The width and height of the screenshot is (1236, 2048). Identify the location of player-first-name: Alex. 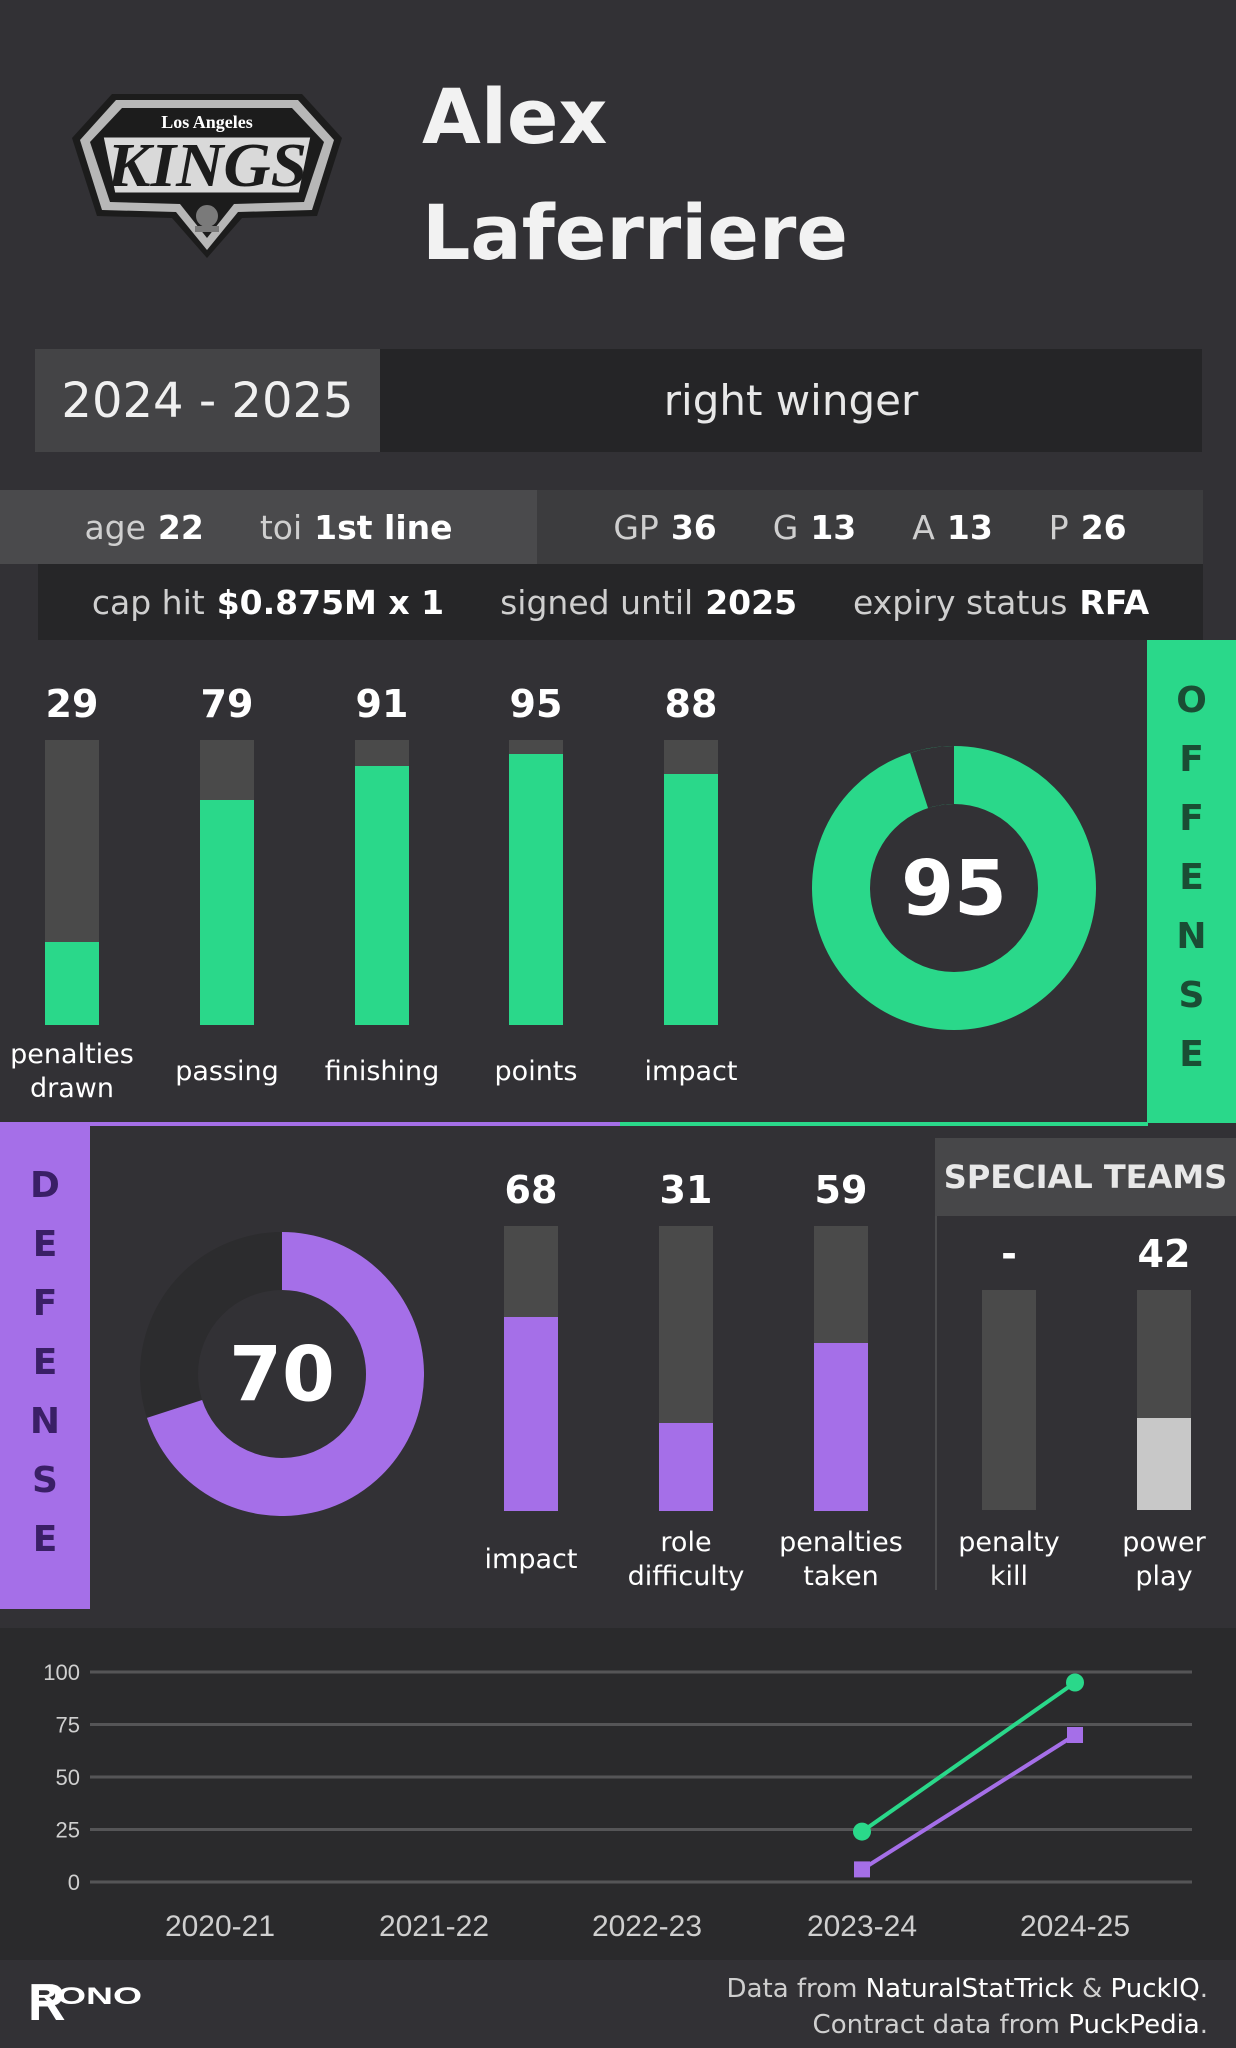
(515, 116).